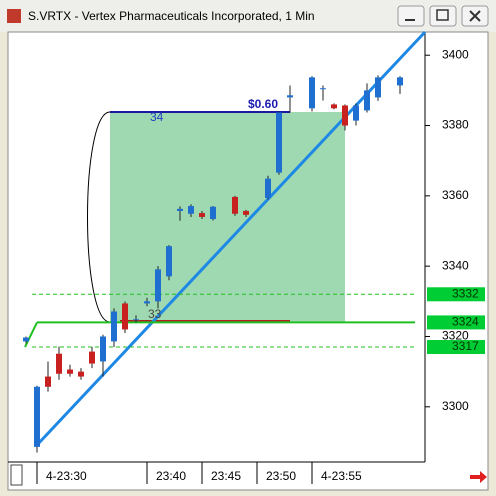 The width and height of the screenshot is (496, 496). I want to click on y-tick-label: 3360, so click(455, 195).